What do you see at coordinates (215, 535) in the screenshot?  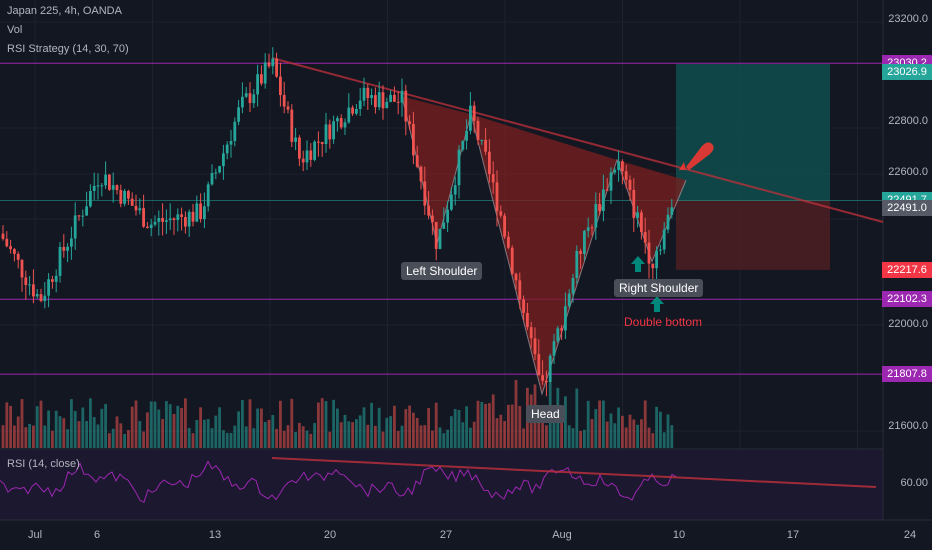 I see `x-tick-label: 13` at bounding box center [215, 535].